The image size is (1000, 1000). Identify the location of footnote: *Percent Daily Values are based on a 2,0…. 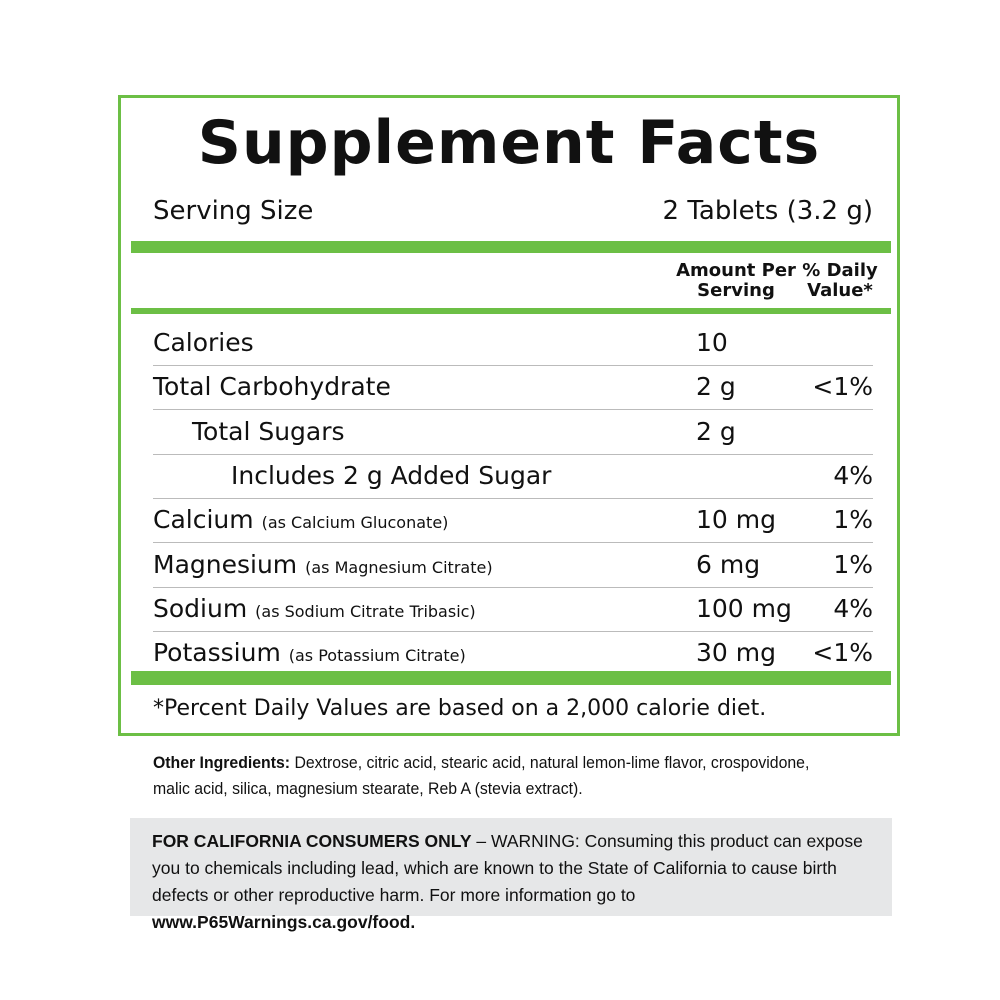
(460, 708).